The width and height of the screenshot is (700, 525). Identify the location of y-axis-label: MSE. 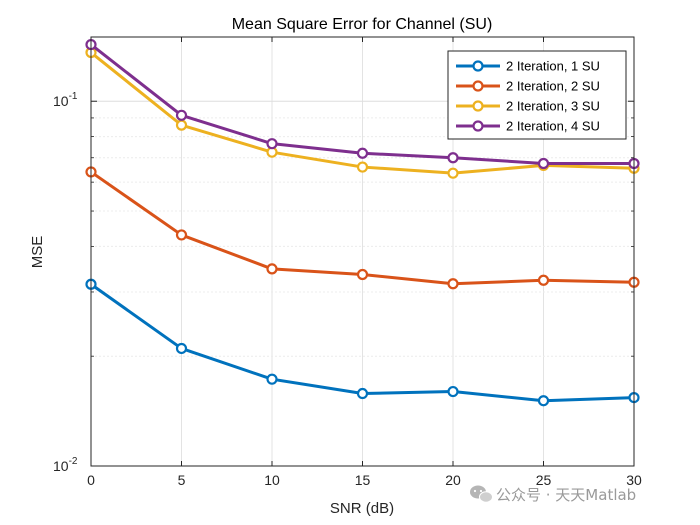
(37, 252).